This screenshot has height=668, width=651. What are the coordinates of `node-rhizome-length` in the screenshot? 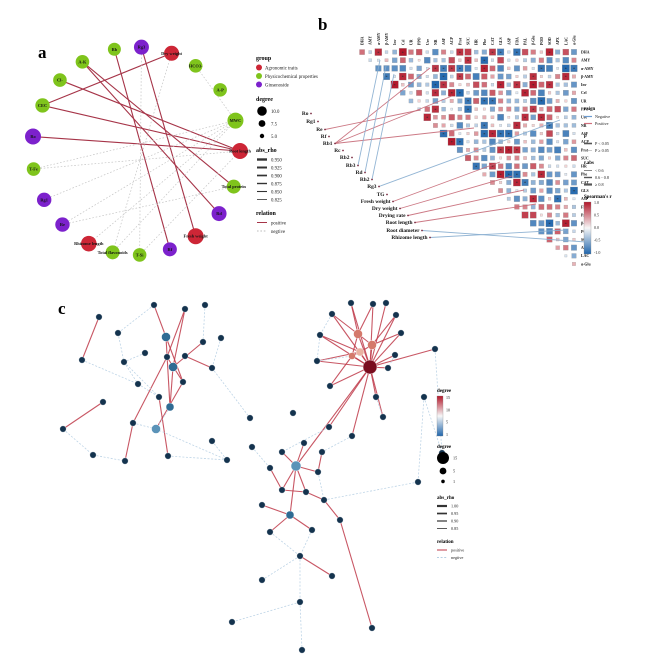 It's located at (88, 243).